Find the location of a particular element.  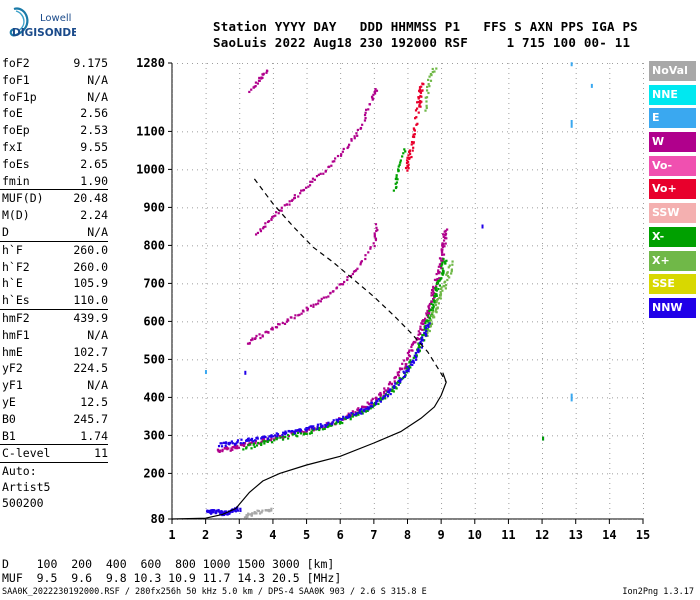

x-tick-label: 7 is located at coordinates (373, 535).